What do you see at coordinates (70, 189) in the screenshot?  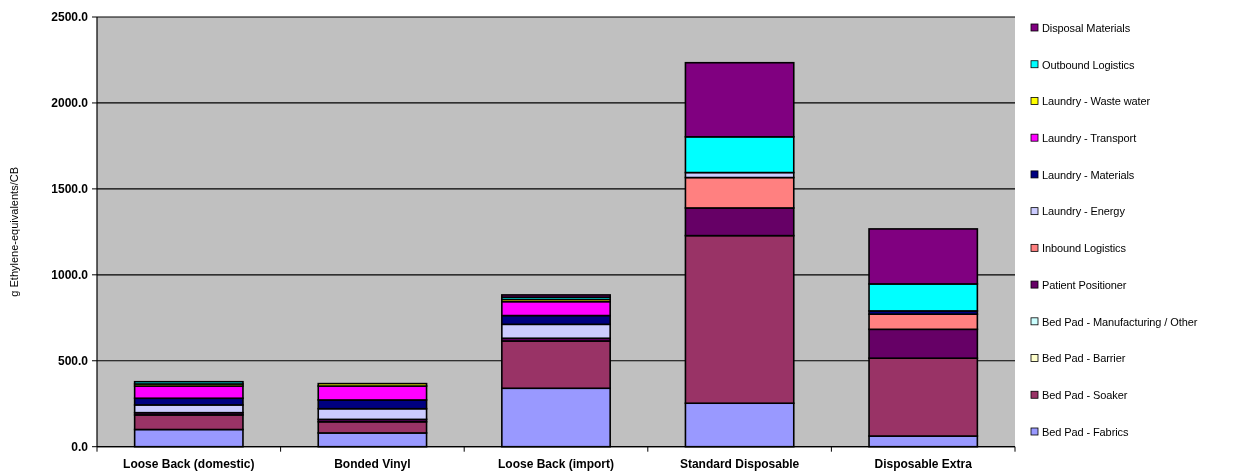 I see `y-tick-label: 1500.0` at bounding box center [70, 189].